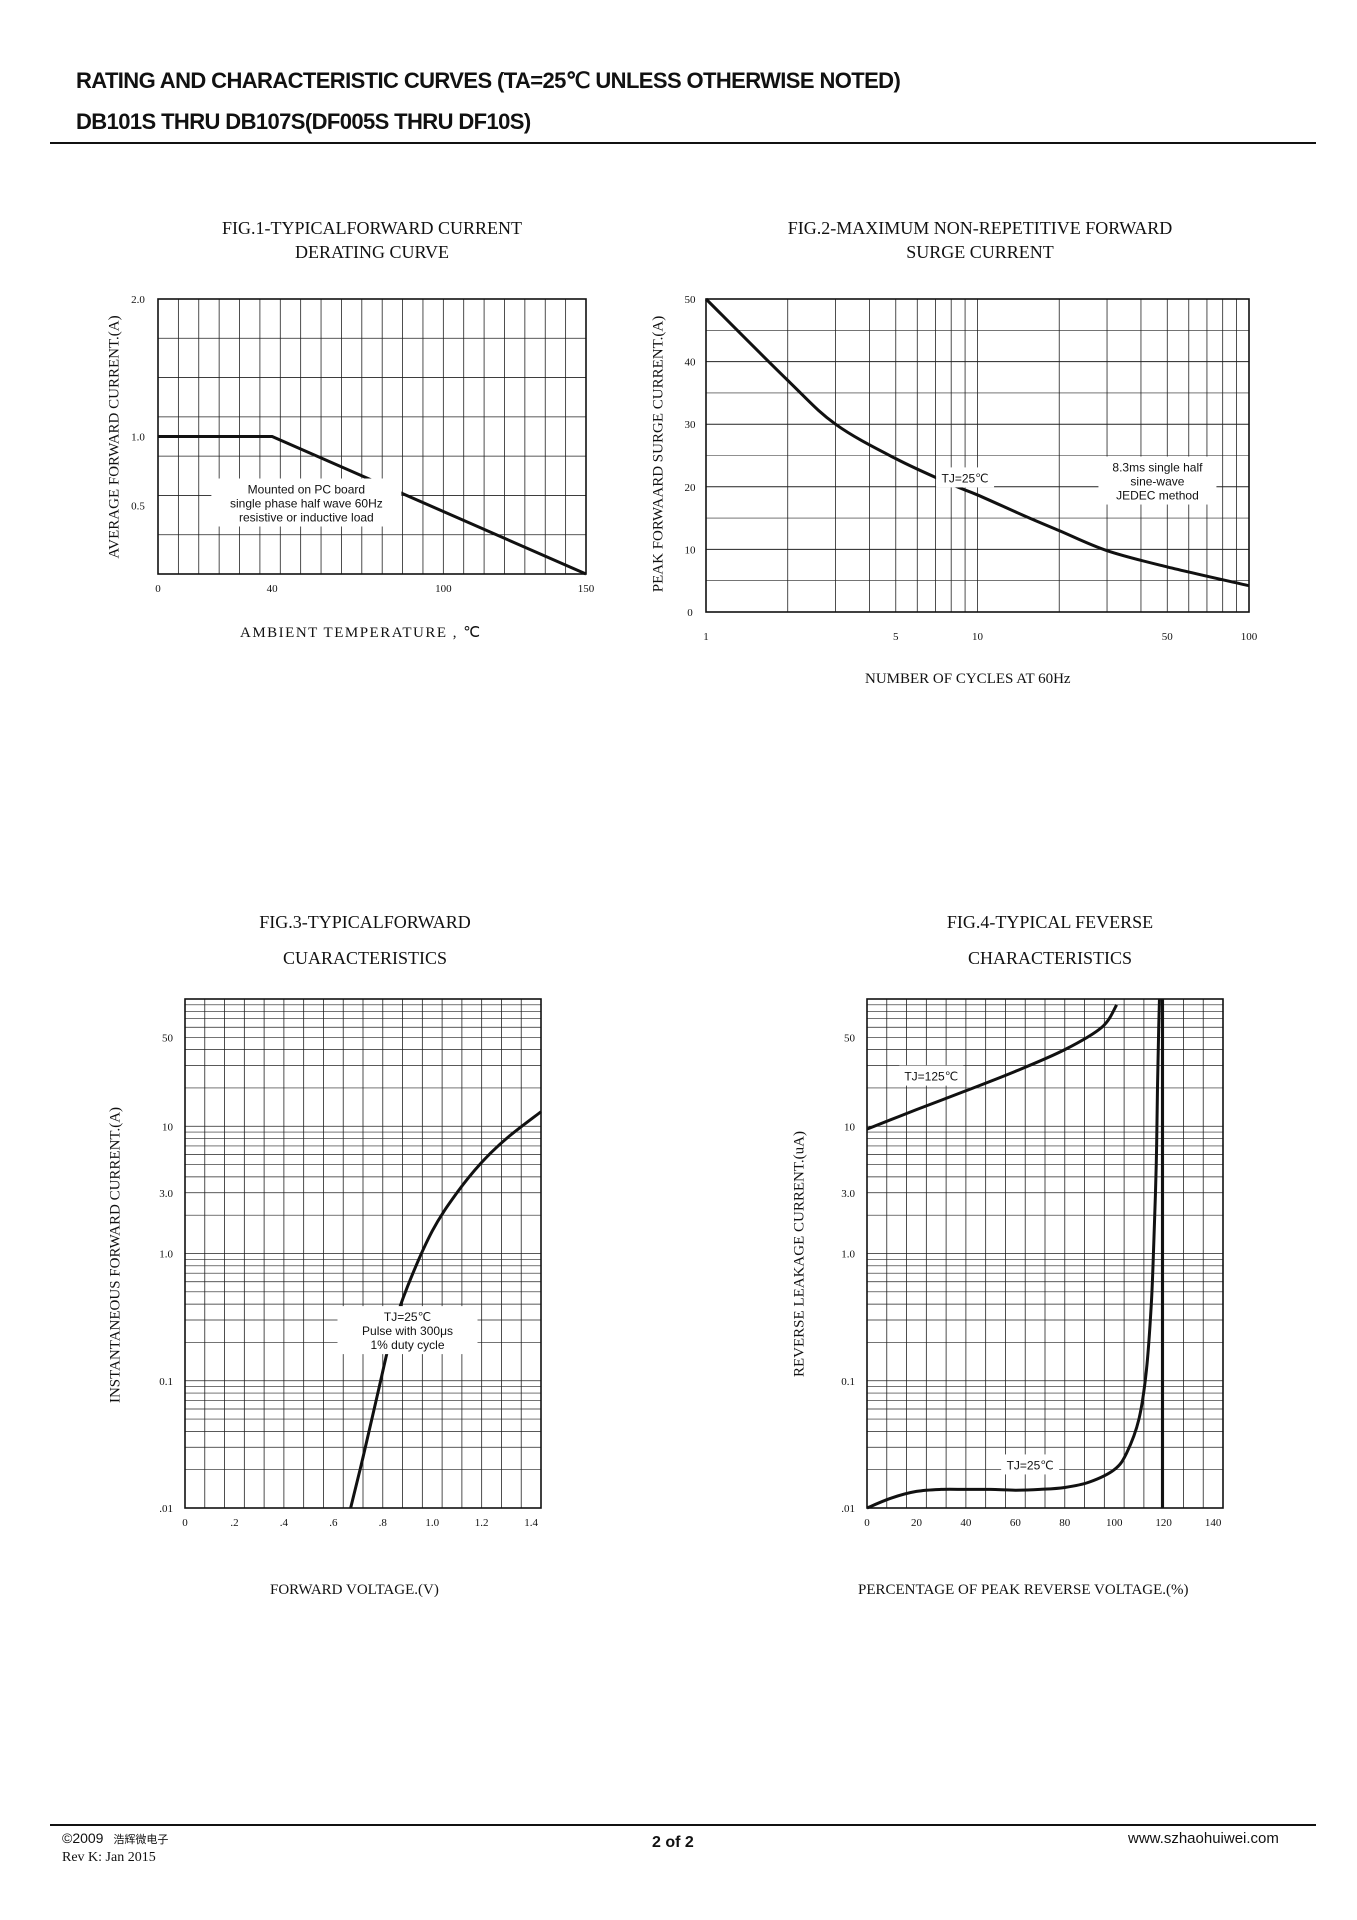  What do you see at coordinates (306, 518) in the screenshot?
I see `fig1-annotation-line-3: resistive or inductive load` at bounding box center [306, 518].